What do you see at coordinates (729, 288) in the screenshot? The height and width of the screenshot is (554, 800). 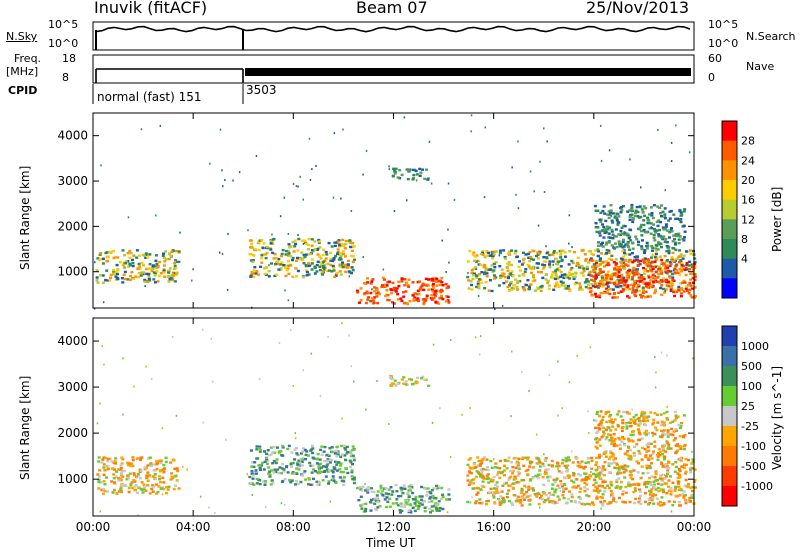 I see `colorbar-swatch` at bounding box center [729, 288].